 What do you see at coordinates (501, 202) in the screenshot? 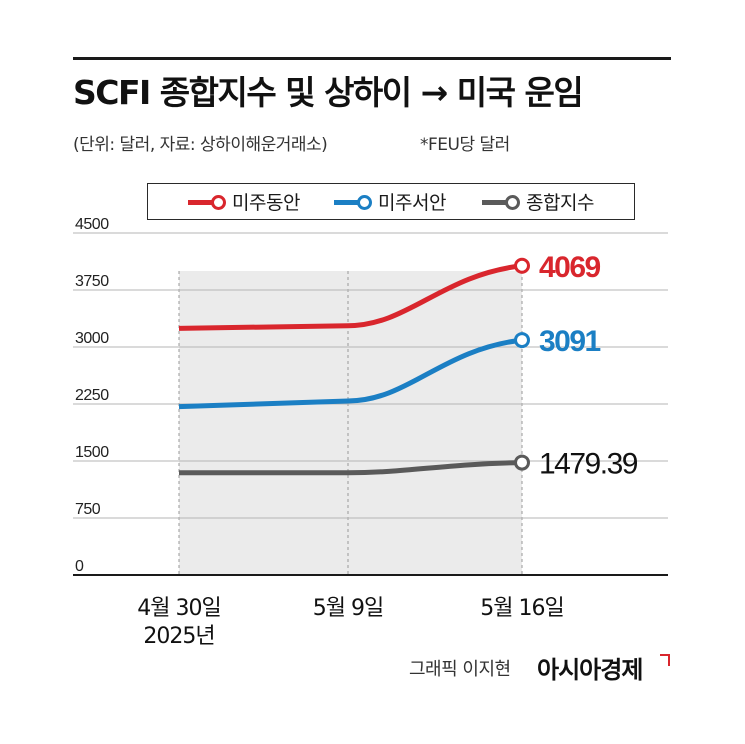
I see `legend-swatch-composite` at bounding box center [501, 202].